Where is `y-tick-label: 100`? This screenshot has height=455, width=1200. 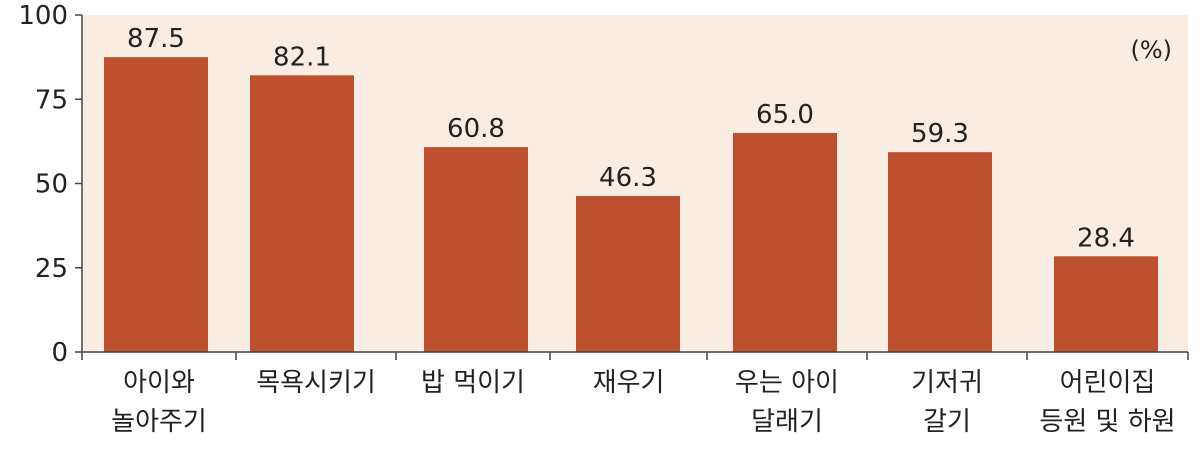 y-tick-label: 100 is located at coordinates (43, 16).